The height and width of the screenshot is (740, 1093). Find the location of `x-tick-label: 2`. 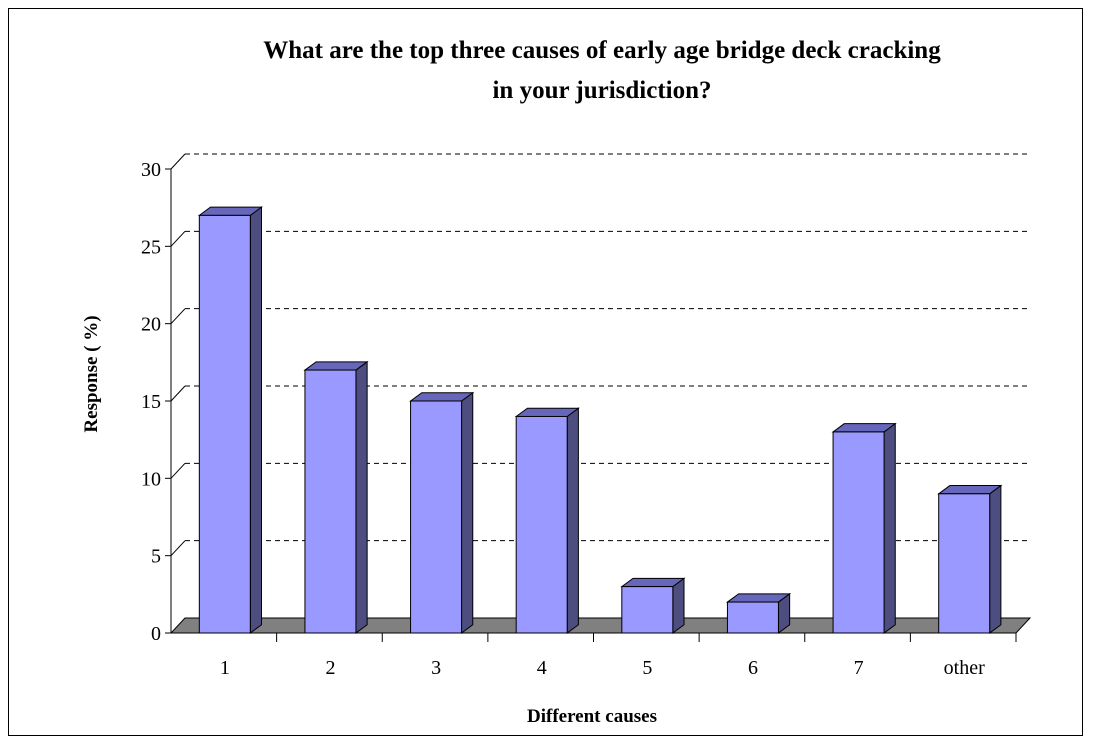

x-tick-label: 2 is located at coordinates (330, 668).